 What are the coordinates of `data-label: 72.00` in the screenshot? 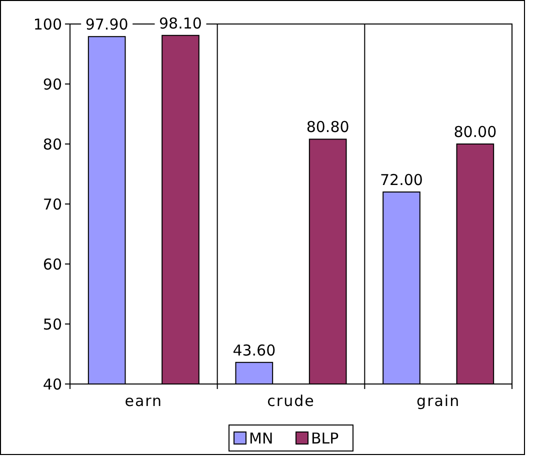 It's located at (401, 180).